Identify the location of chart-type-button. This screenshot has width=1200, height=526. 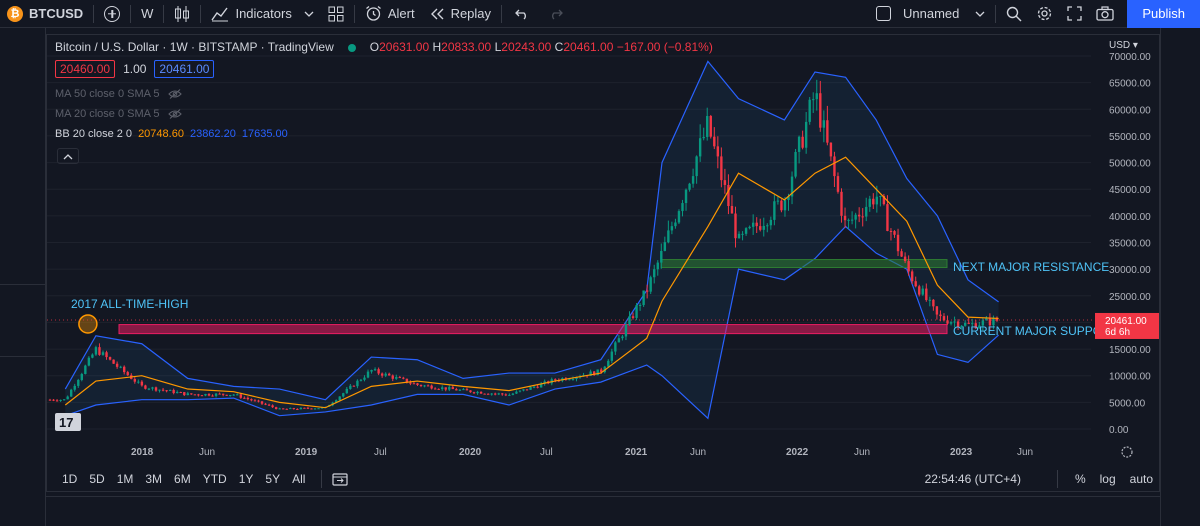
(182, 14).